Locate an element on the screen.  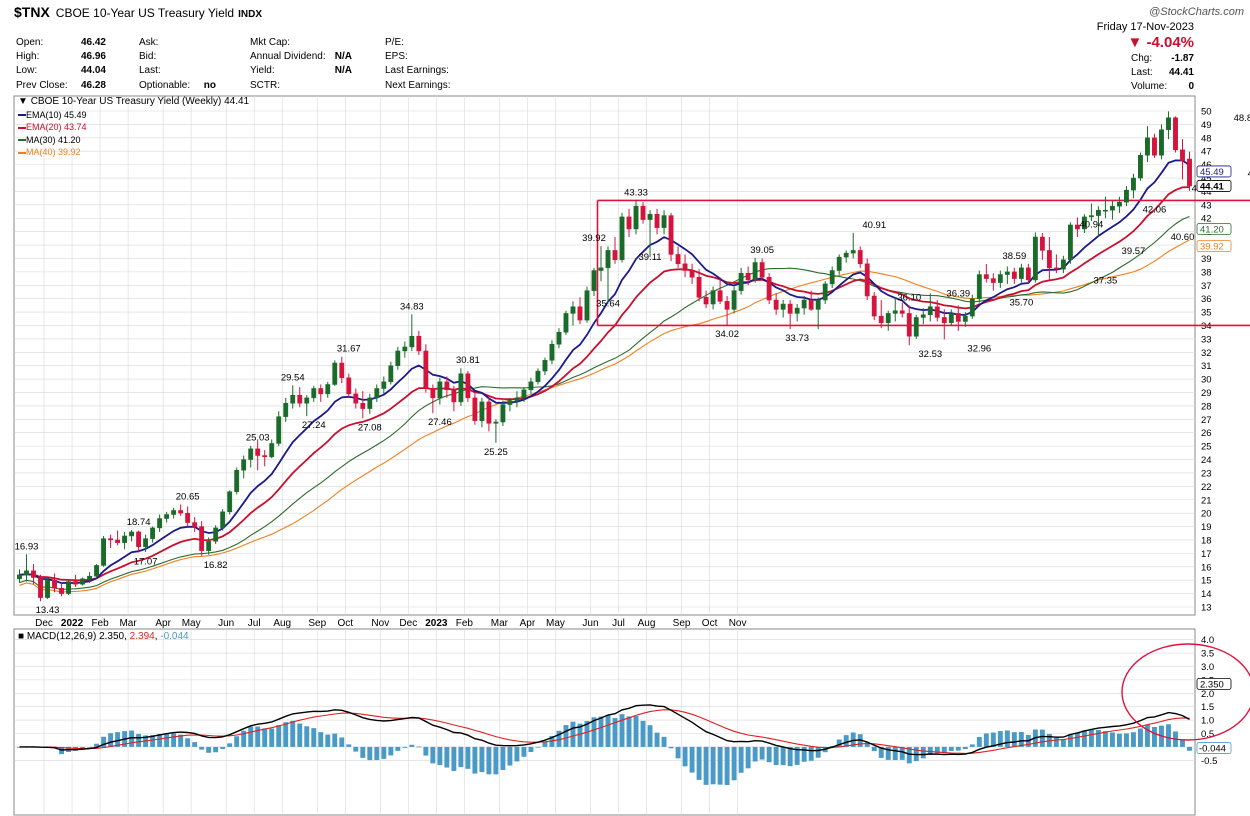
value-tag-text: 41.20 is located at coordinates (1212, 229).